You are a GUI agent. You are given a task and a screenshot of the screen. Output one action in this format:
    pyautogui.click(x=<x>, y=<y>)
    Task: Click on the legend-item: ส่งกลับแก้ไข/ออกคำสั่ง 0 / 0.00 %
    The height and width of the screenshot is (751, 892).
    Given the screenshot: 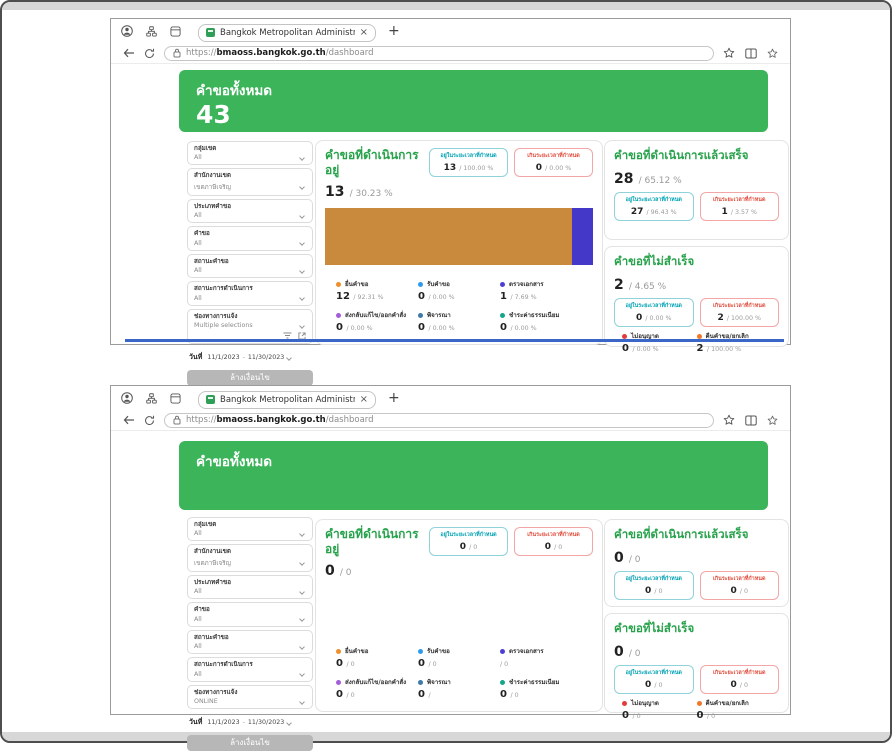 What is the action you would take?
    pyautogui.click(x=377, y=321)
    